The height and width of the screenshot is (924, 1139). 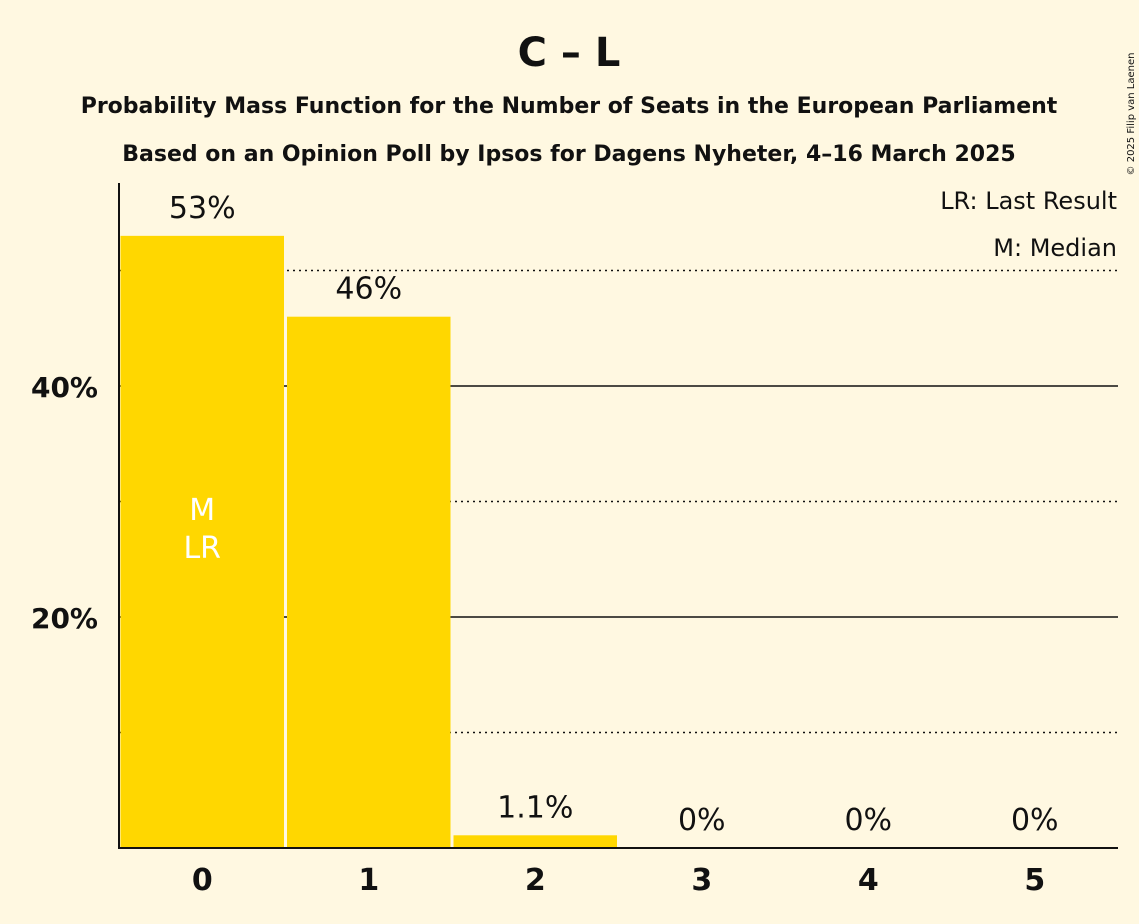 I want to click on value-label-1: 46%, so click(x=368, y=289).